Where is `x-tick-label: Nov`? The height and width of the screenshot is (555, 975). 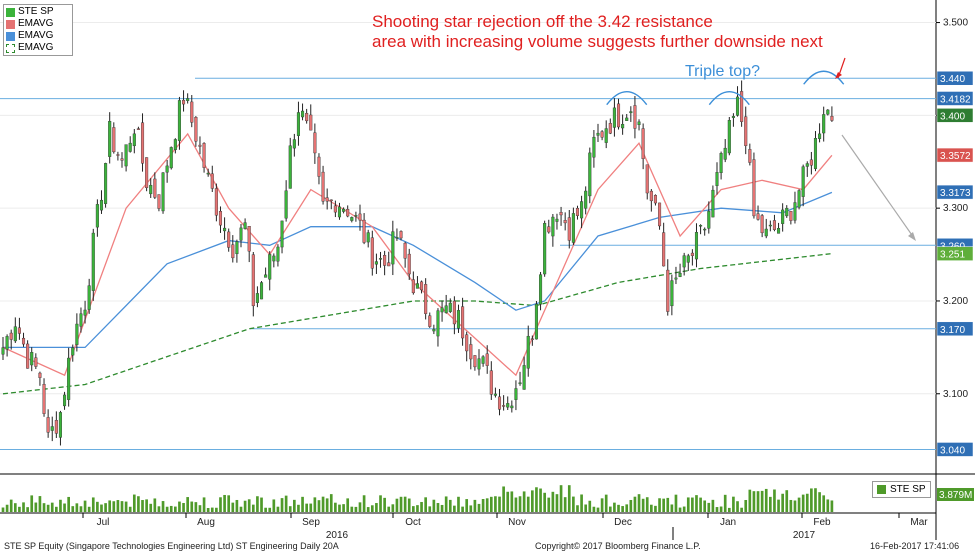
x-tick-label: Nov is located at coordinates (517, 522).